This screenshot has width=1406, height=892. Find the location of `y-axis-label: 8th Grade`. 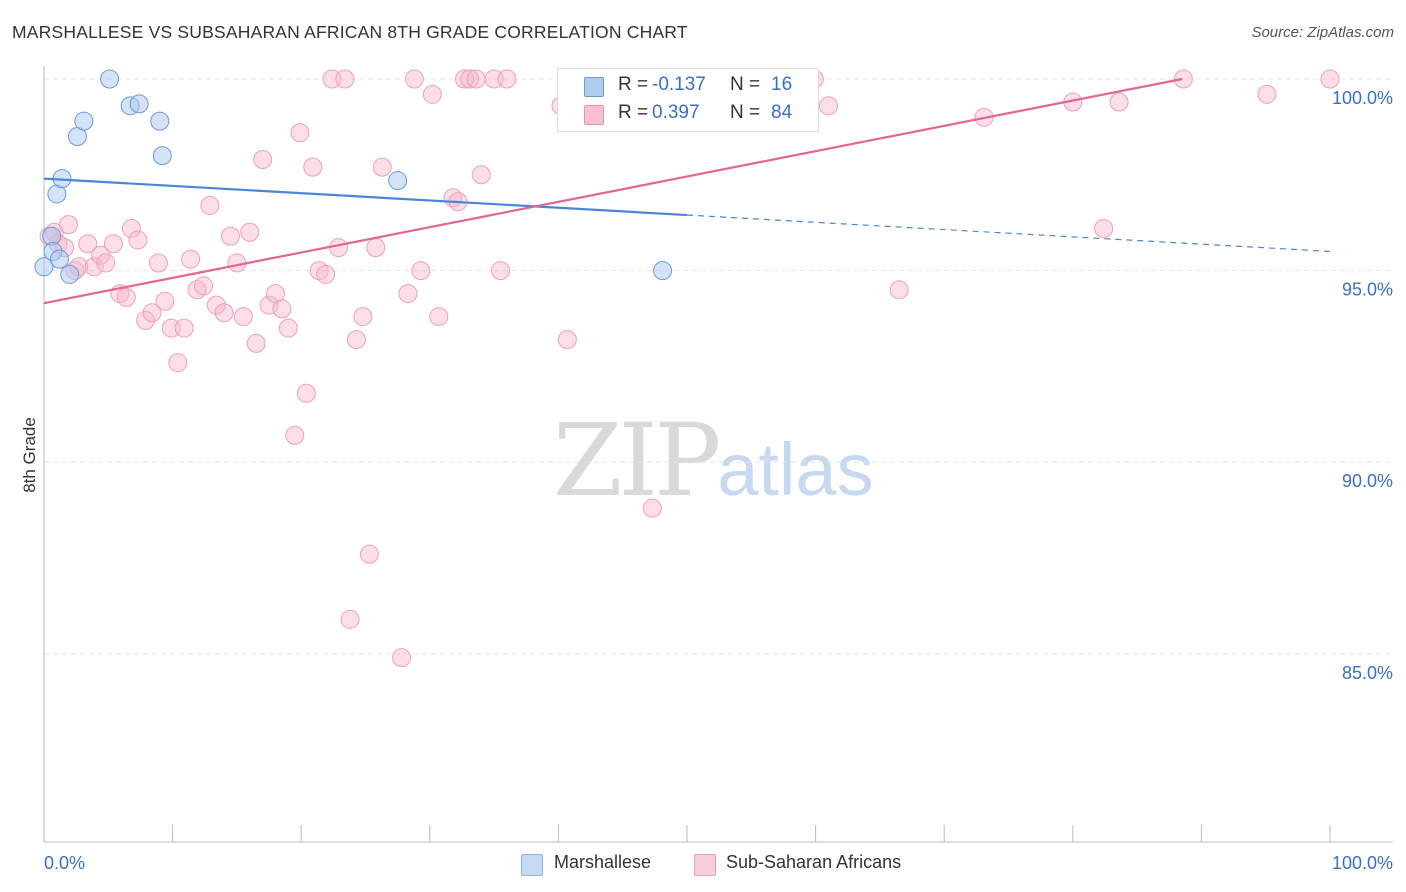

y-axis-label: 8th Grade is located at coordinates (29, 455).